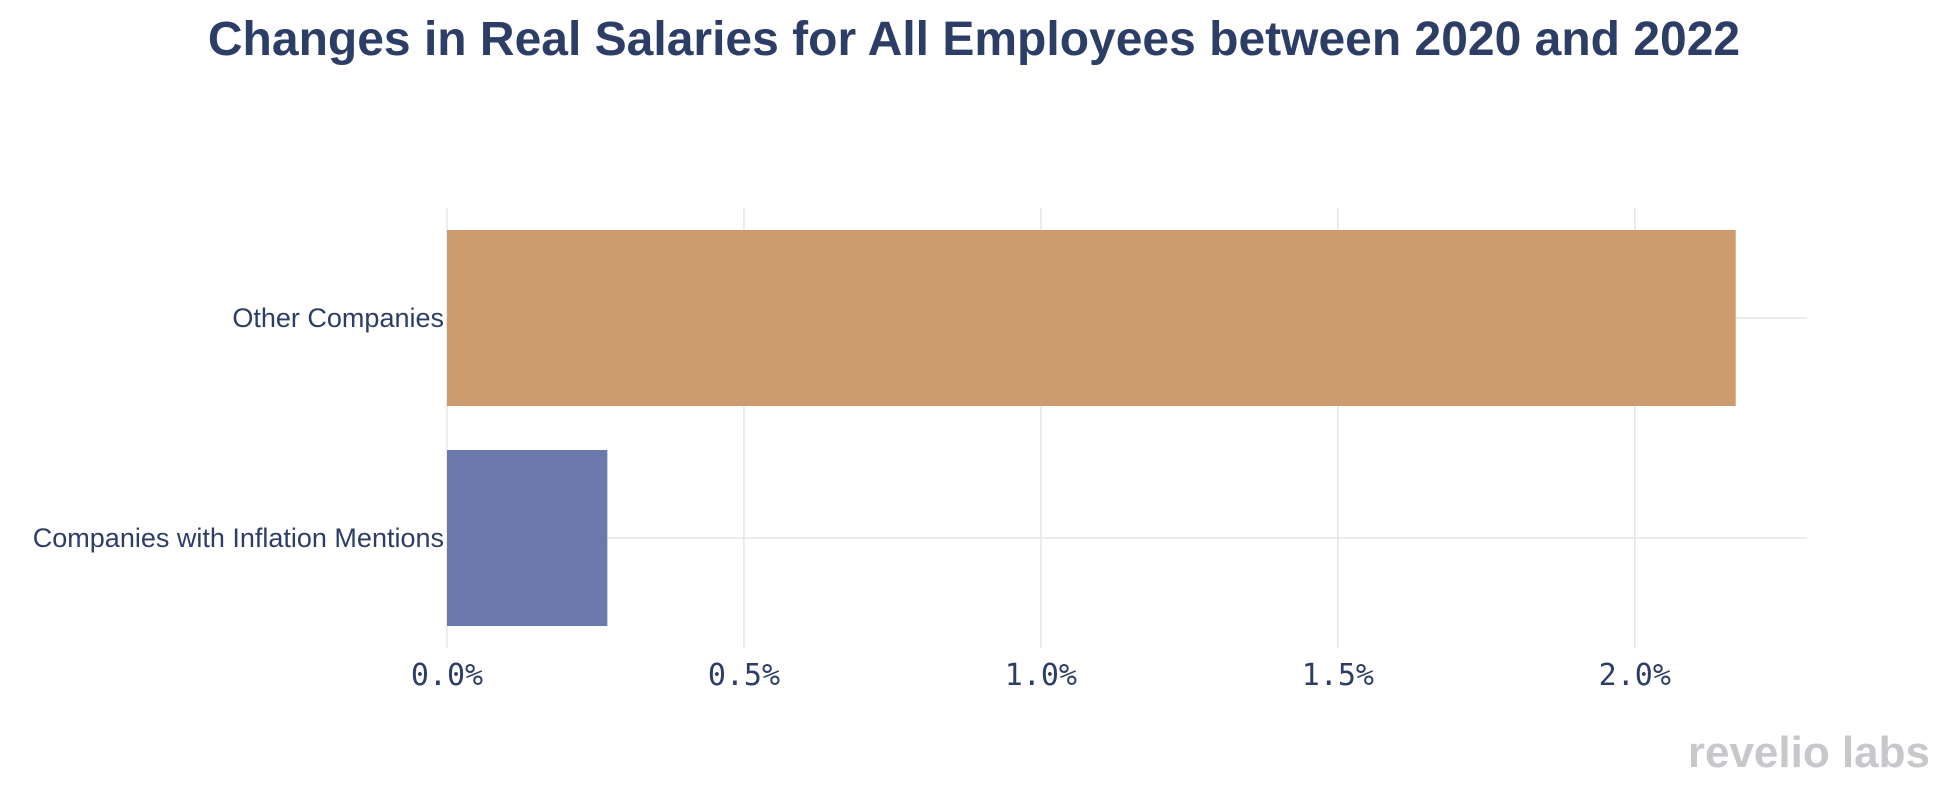  What do you see at coordinates (744, 675) in the screenshot?
I see `x-tick-label-1: 0.5%` at bounding box center [744, 675].